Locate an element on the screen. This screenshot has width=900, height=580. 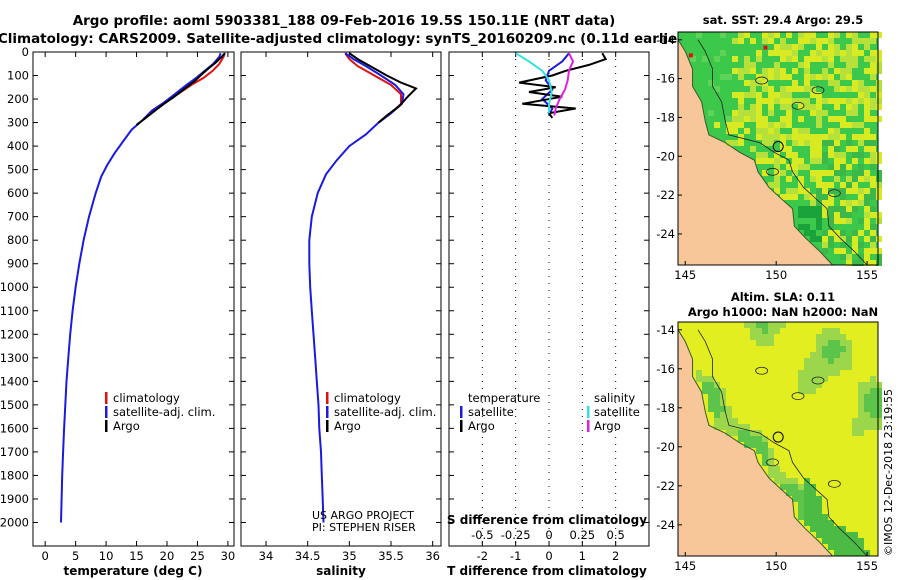
series-temperature-argo is located at coordinates (563, 85).